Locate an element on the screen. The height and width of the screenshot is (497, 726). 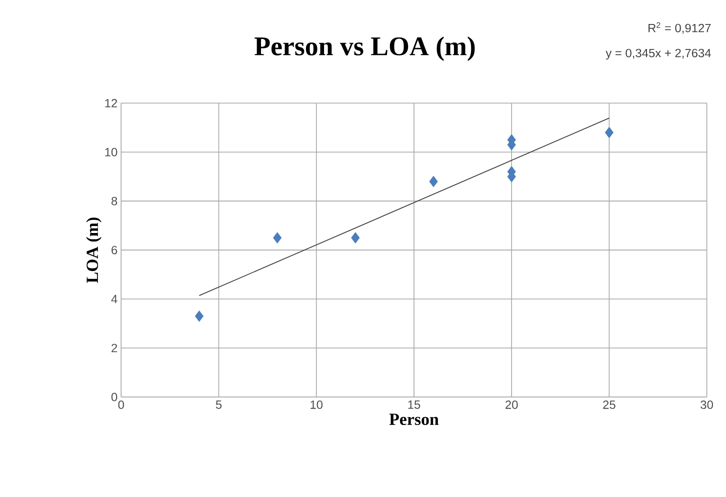
text: y = 0,345x + 2,7634 is located at coordinates (658, 54).